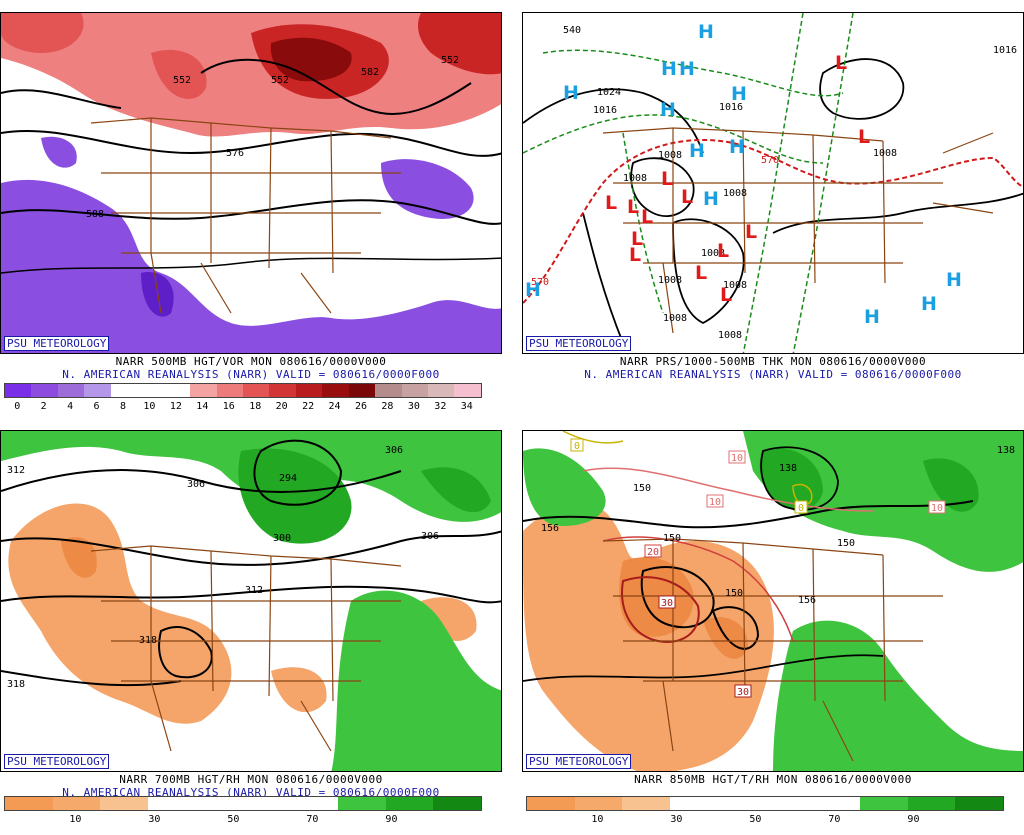 Image resolution: width=1024 pixels, height=835 pixels. Describe the element at coordinates (572, 30) in the screenshot. I see `contour-label: 540` at that location.